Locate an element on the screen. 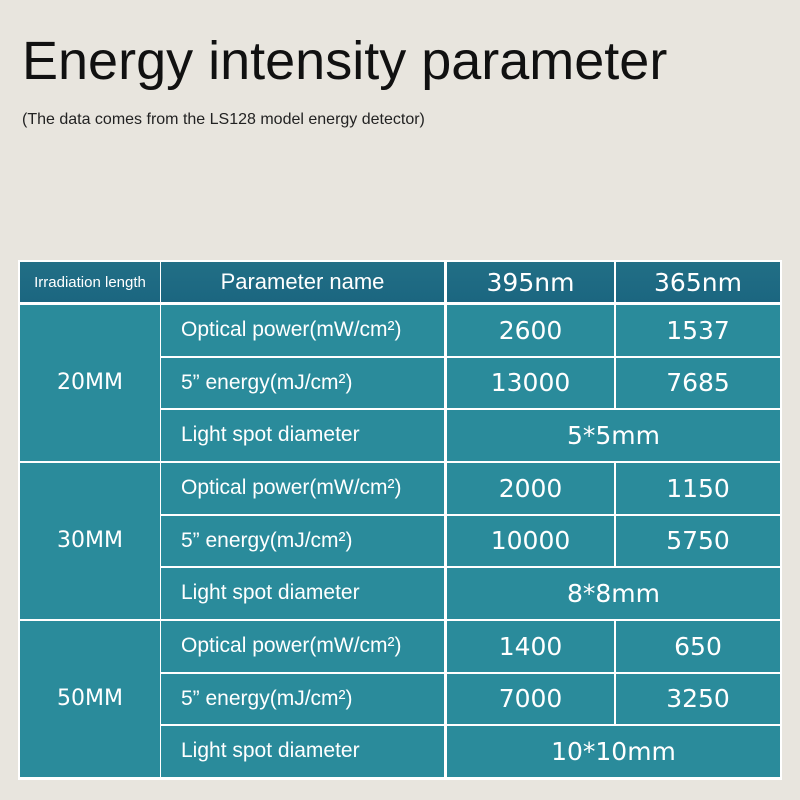 The width and height of the screenshot is (800, 800). column-header: Parameter name is located at coordinates (302, 282).